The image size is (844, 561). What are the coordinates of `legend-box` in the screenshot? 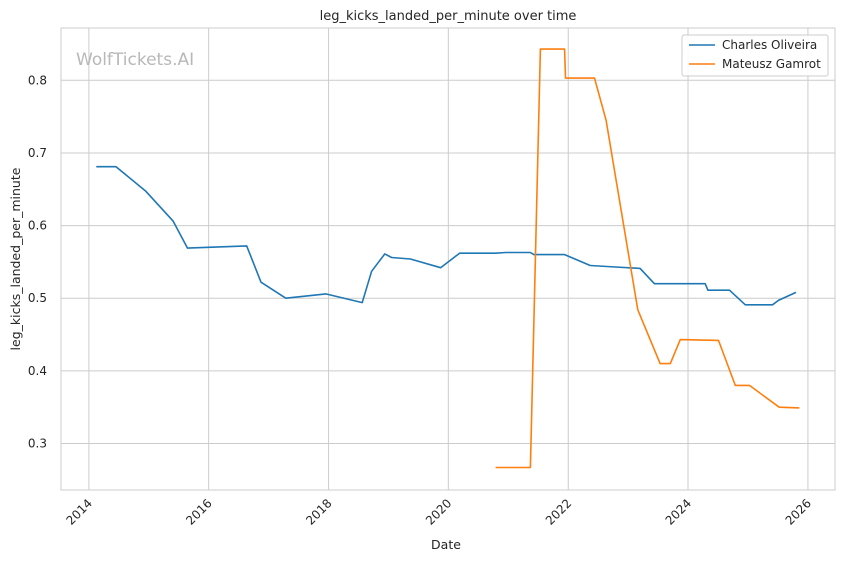 It's located at (755, 55).